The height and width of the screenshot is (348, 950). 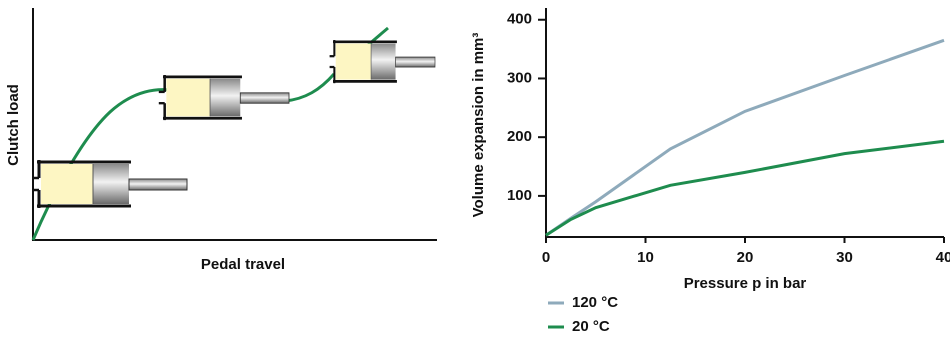 I want to click on x-tick-label: 20, so click(x=745, y=257).